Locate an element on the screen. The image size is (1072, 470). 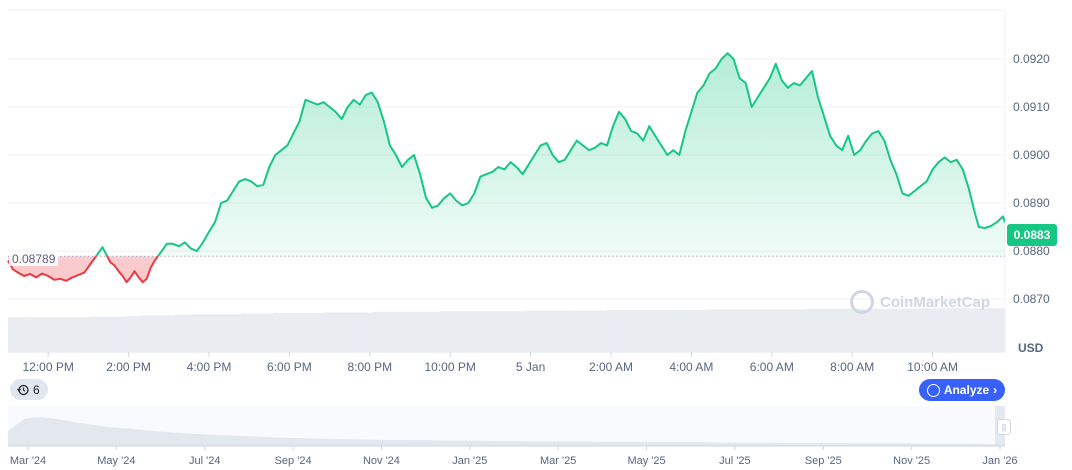
watermark-text: CoinMarketCap is located at coordinates (935, 302).